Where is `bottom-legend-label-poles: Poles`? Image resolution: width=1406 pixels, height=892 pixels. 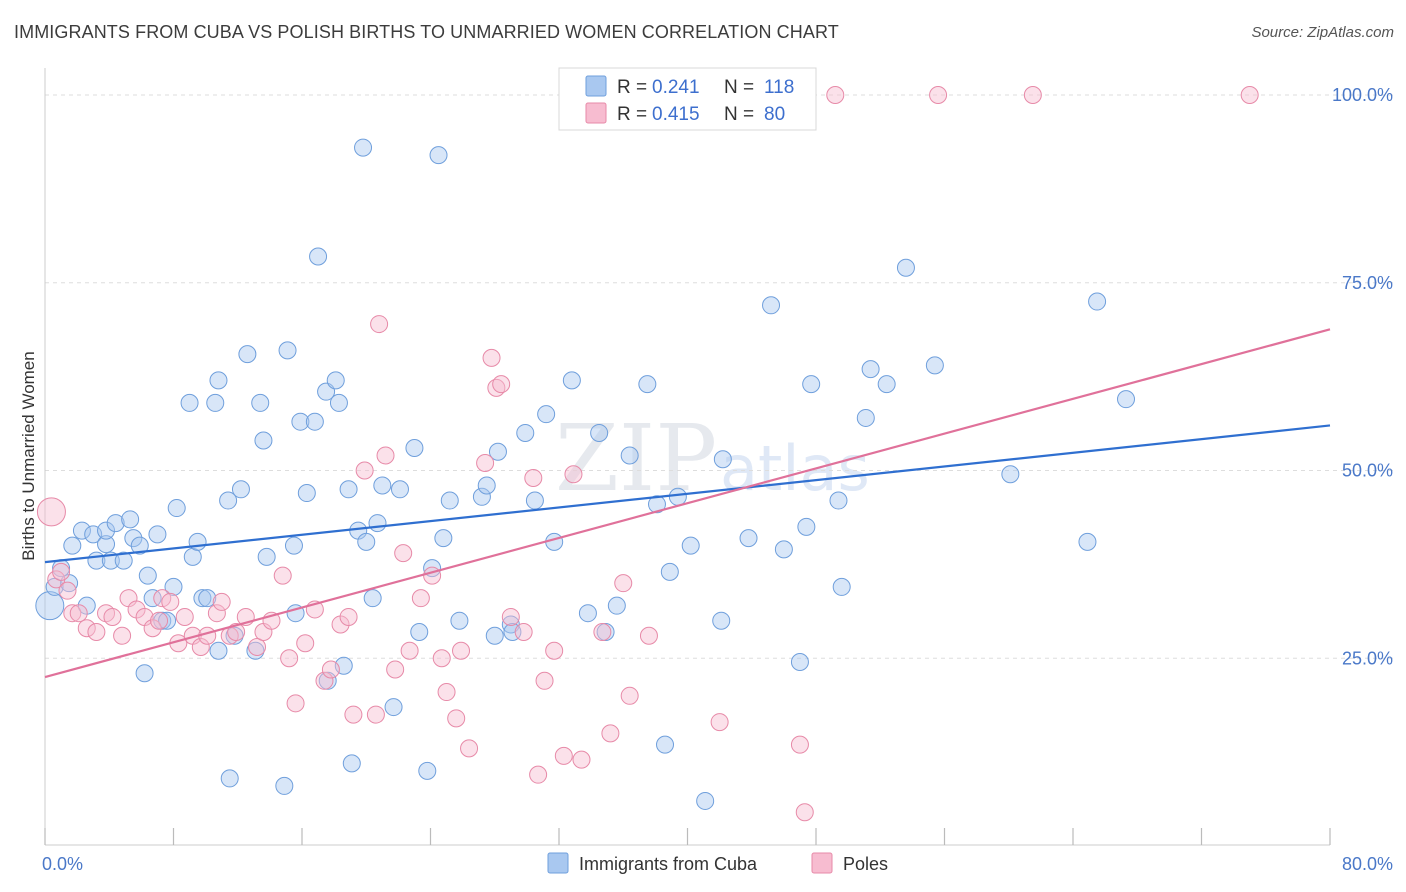 bottom-legend-label-poles: Poles is located at coordinates (865, 864).